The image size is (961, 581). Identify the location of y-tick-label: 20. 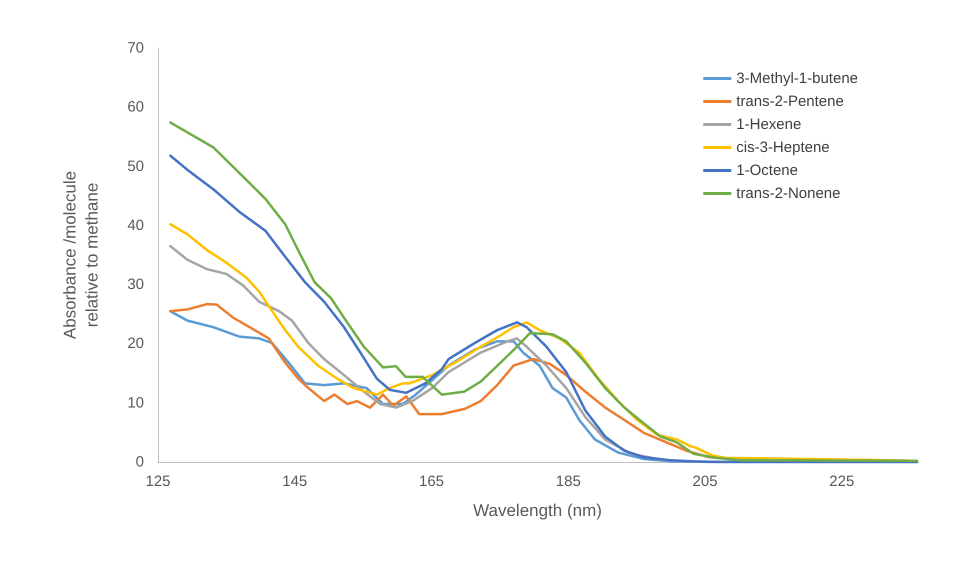
(135, 343).